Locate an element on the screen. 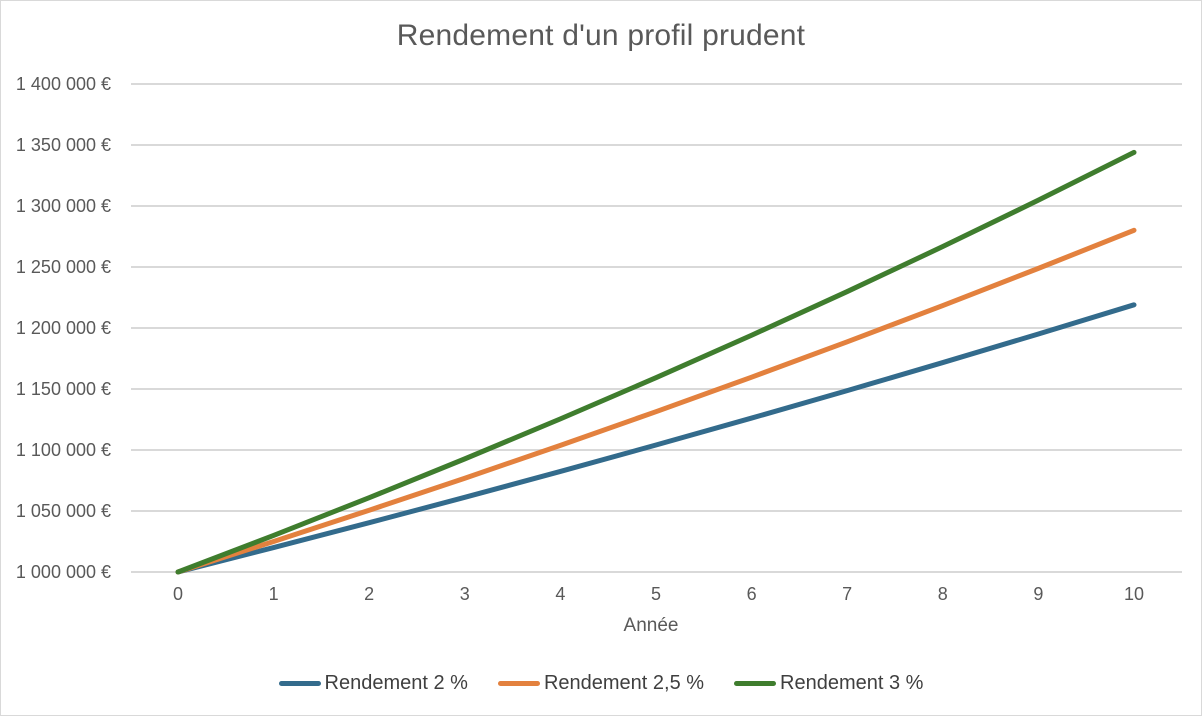 This screenshot has width=1202, height=716. x-tick-label: 2 is located at coordinates (369, 594).